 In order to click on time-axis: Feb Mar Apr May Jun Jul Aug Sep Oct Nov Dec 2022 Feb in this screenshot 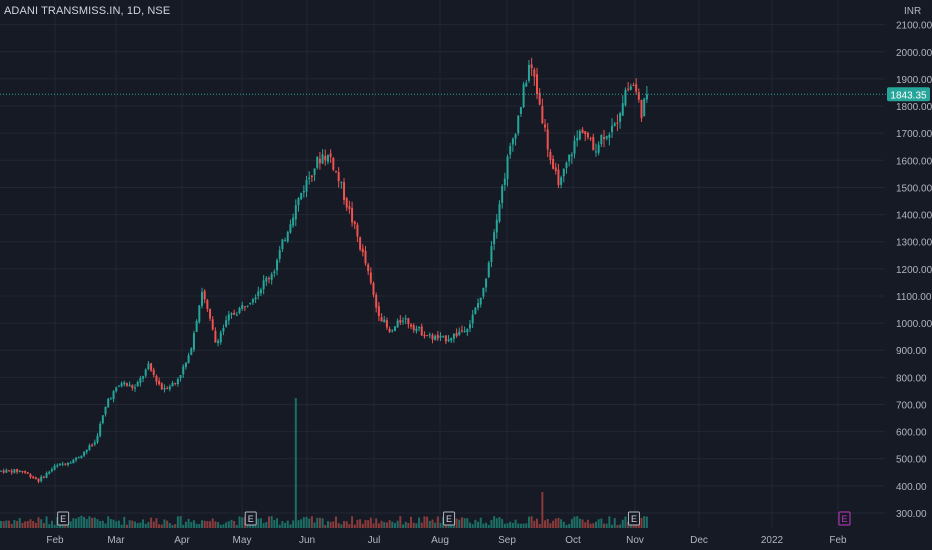, I will do `click(446, 540)`.